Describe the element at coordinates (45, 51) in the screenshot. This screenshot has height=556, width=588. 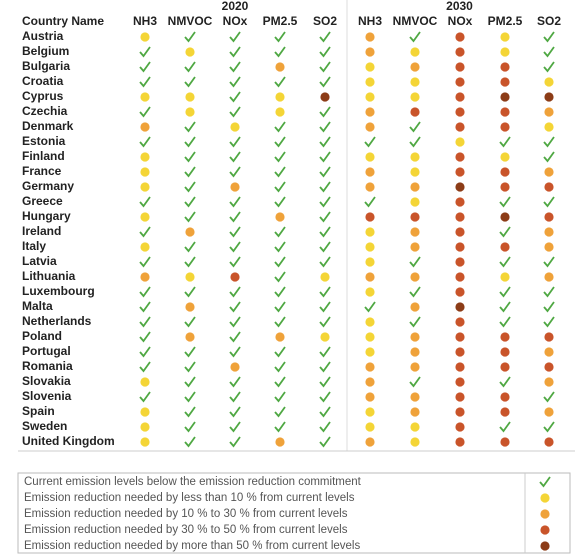
I see `country-name: Belgium` at that location.